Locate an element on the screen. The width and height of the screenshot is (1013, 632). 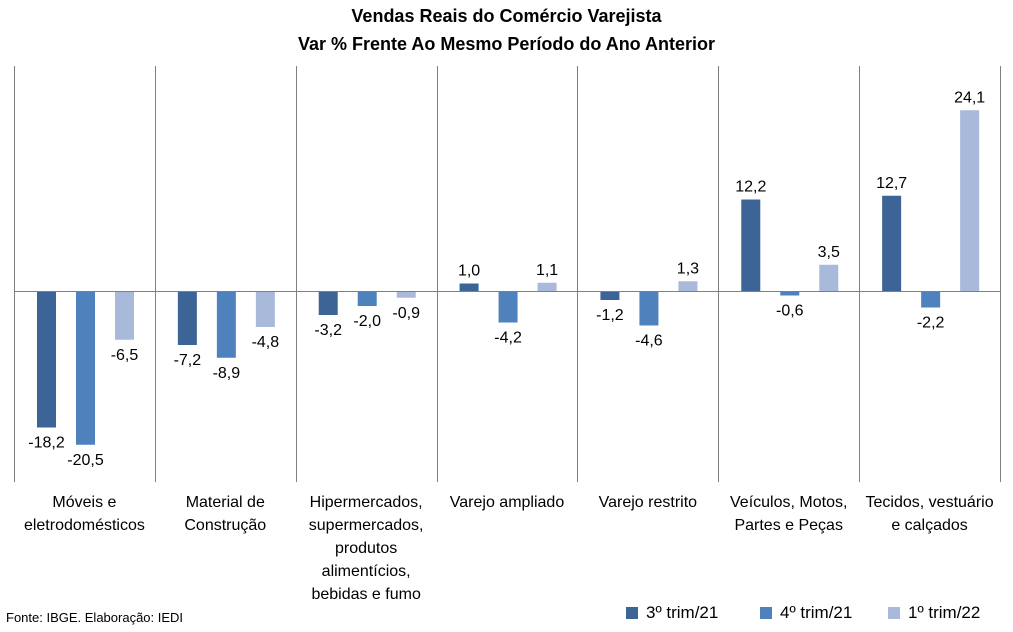
data-label: 12,2 is located at coordinates (750, 187).